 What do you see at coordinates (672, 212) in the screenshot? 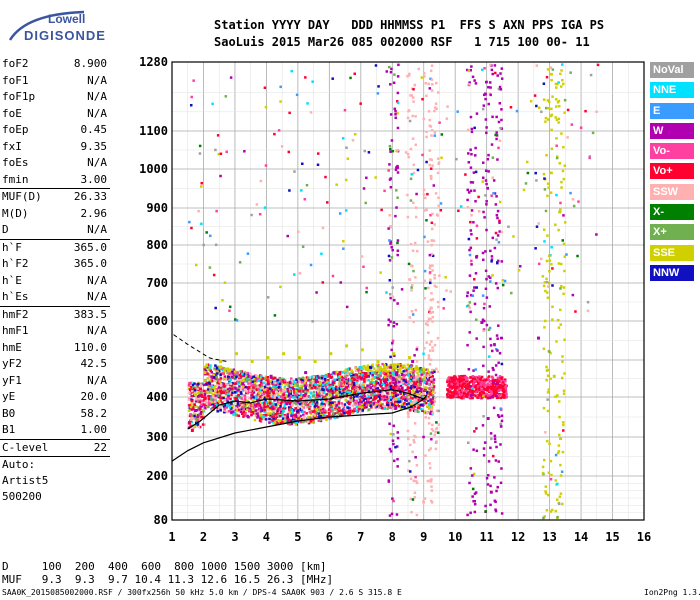
I see `legend-x: X-` at bounding box center [672, 212].